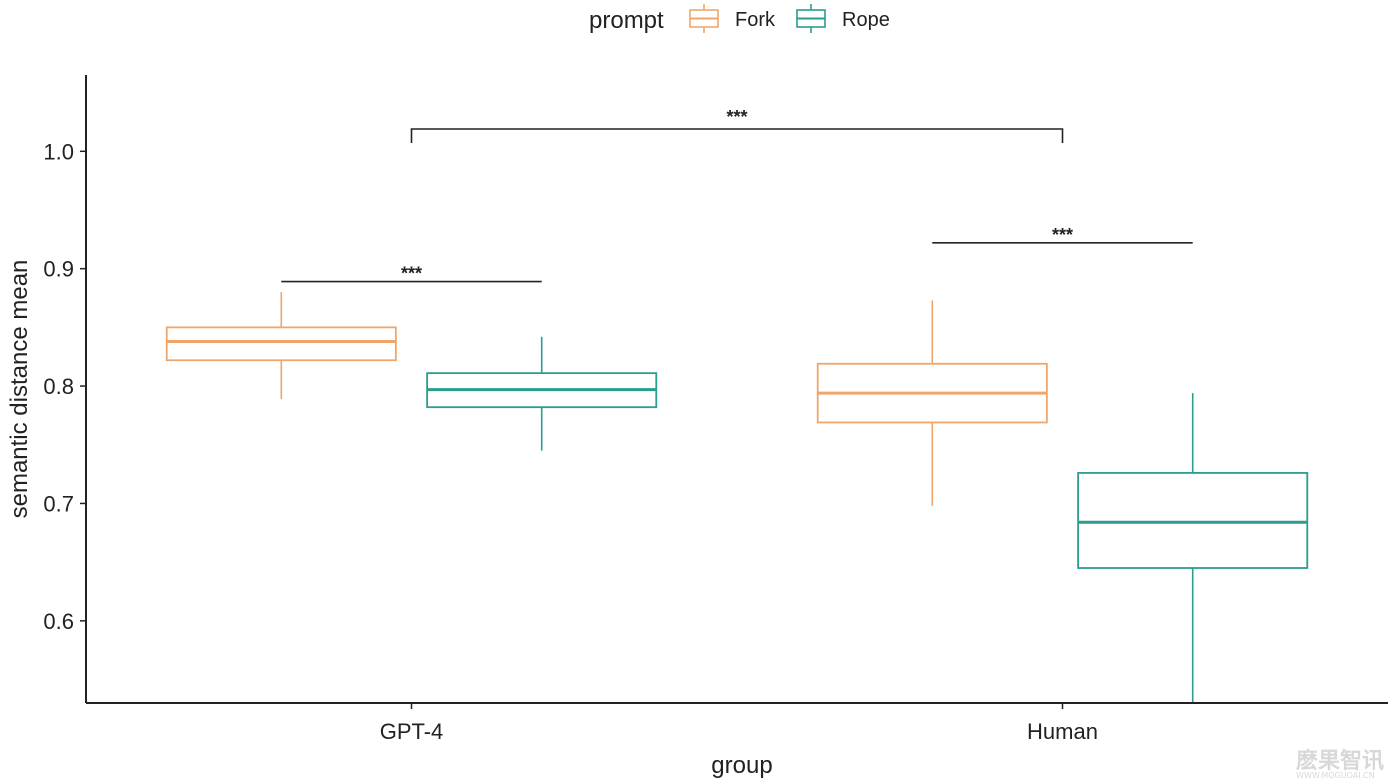 The width and height of the screenshot is (1399, 781). I want to click on x-tick-label: Human, so click(1062, 731).